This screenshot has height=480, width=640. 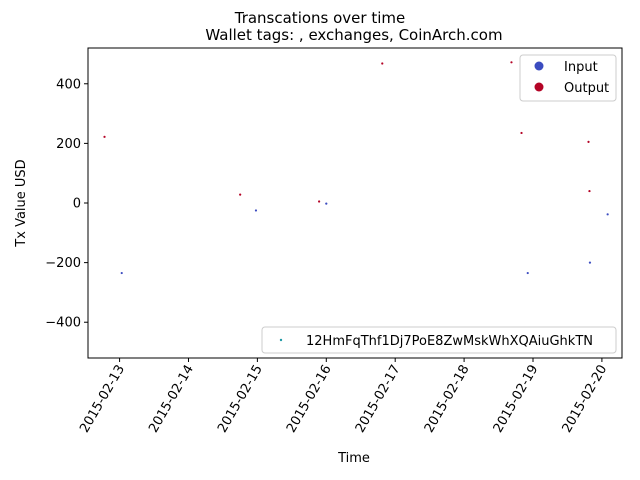 What do you see at coordinates (539, 87) in the screenshot?
I see `legend-marker-output` at bounding box center [539, 87].